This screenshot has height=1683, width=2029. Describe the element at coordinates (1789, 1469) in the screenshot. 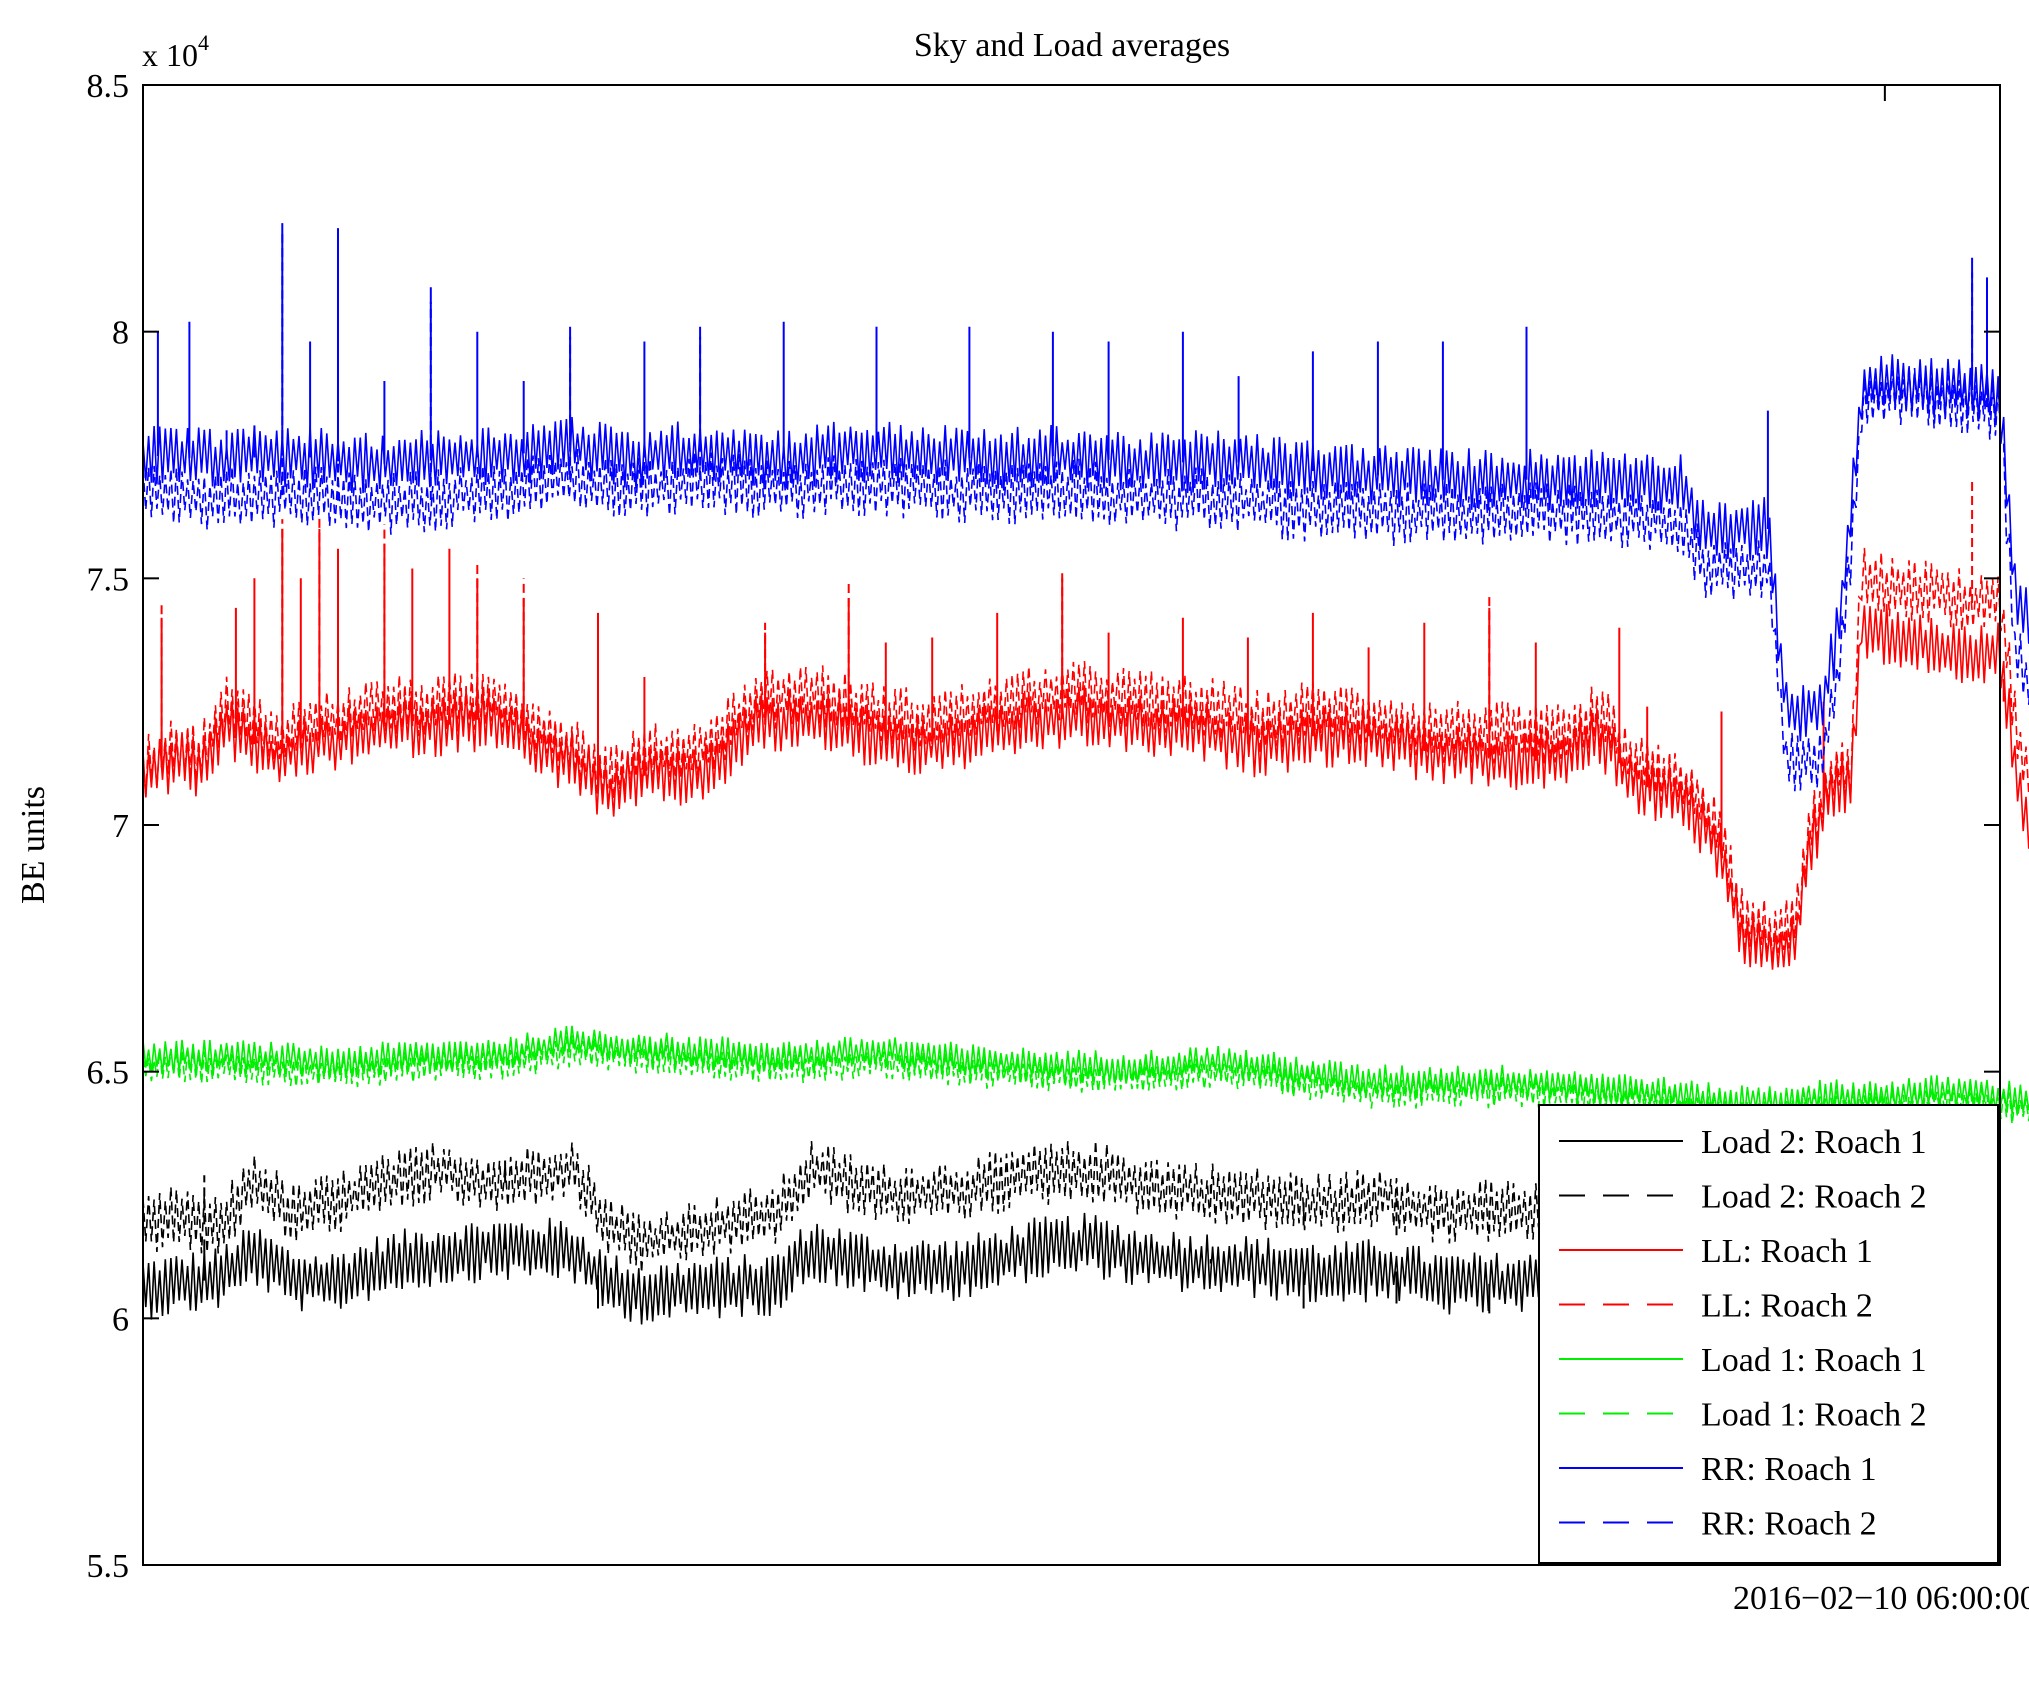

I see `legend-label: RR: Roach 1` at that location.